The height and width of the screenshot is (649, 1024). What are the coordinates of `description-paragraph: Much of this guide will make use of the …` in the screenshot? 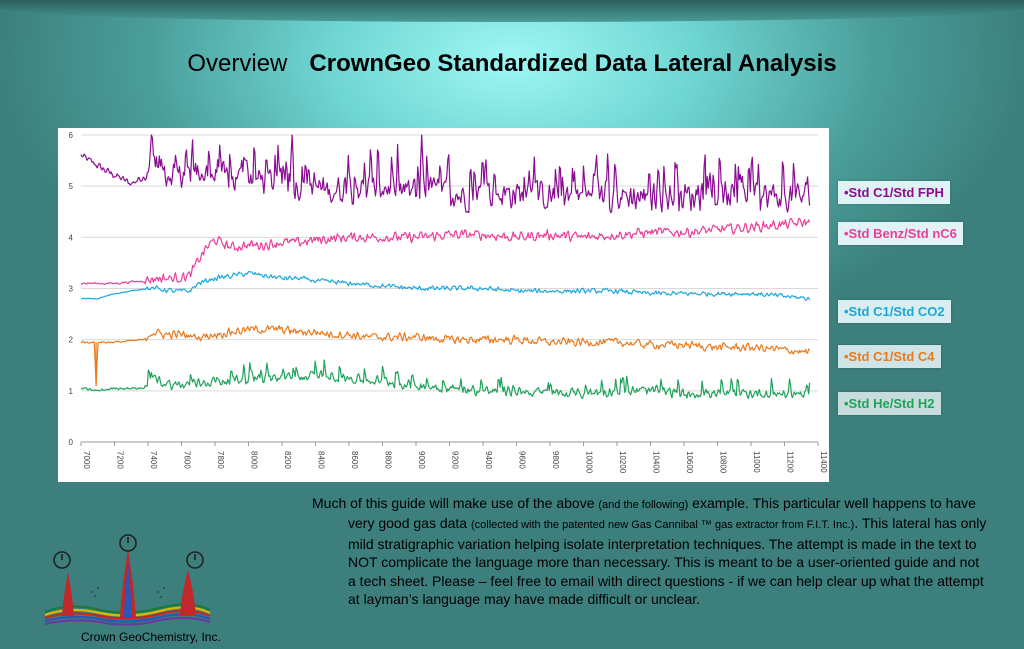 It's located at (650, 551).